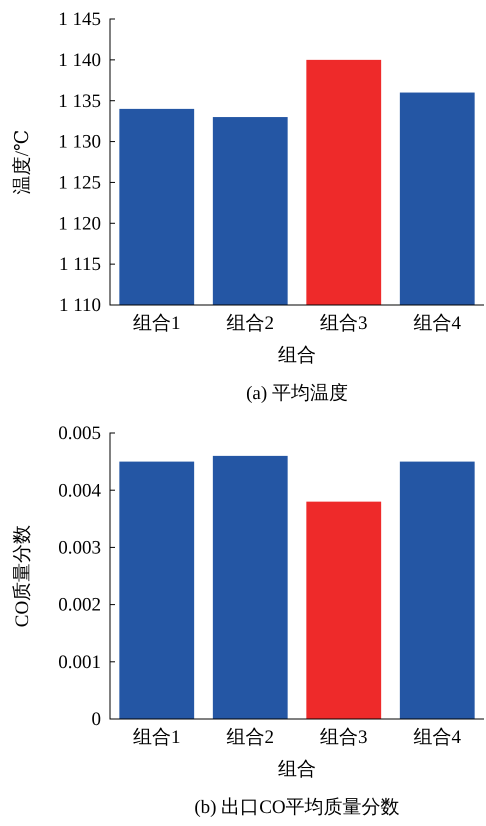 This screenshot has width=486, height=826. Describe the element at coordinates (79, 142) in the screenshot. I see `y-tick-label: 1 130` at that location.